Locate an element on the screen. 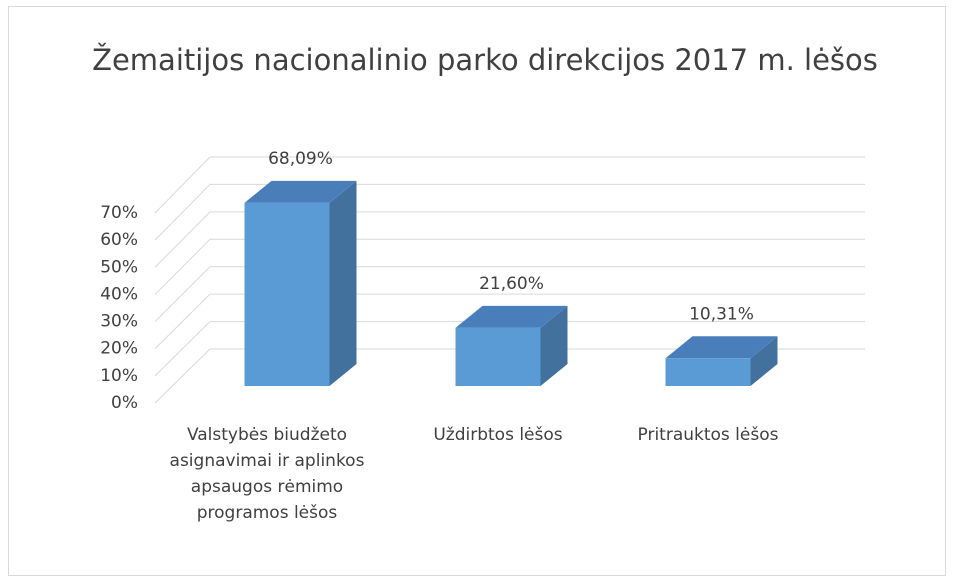 The image size is (954, 580). x-tick-label: Pritrauktos lėšos is located at coordinates (708, 435).